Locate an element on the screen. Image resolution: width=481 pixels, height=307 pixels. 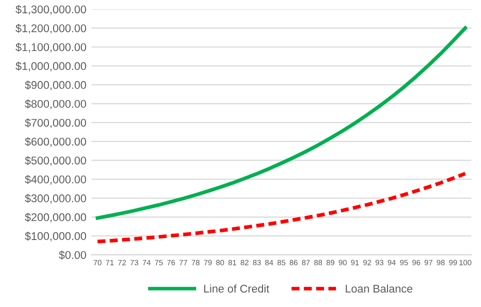
y-tick-label: $200,000.00 is located at coordinates (55, 217).